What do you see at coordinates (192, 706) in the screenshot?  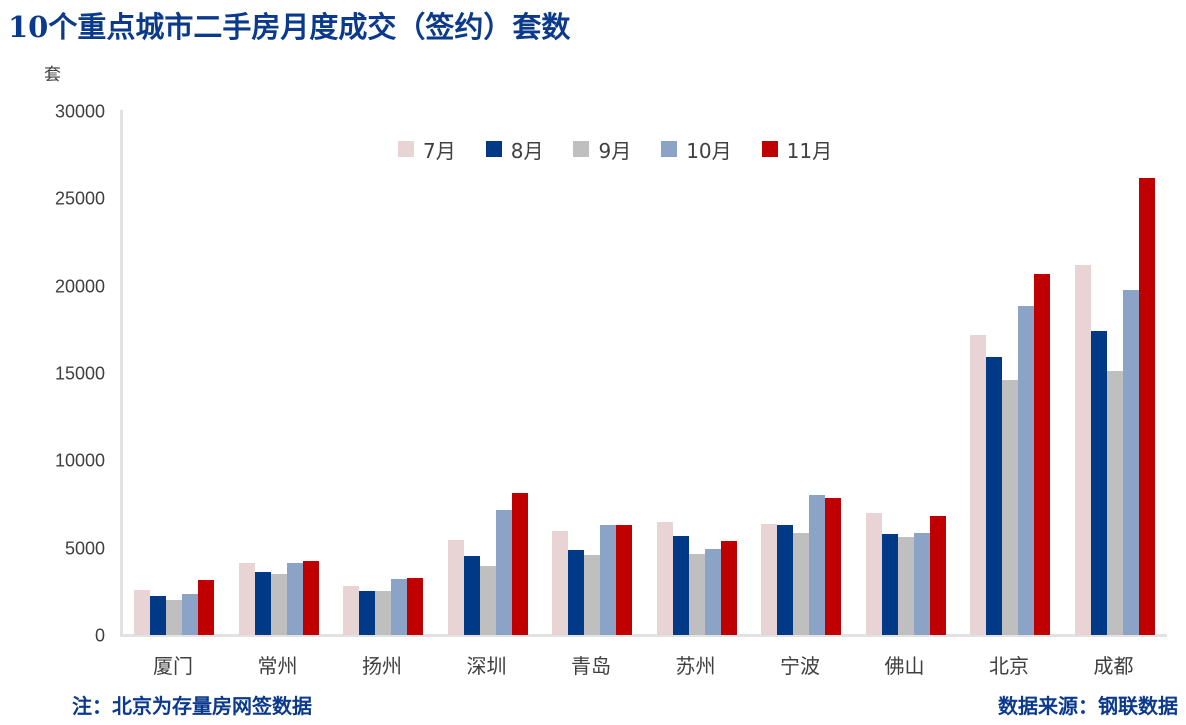 I see `footnote: 注：北京为存量房网签数据` at bounding box center [192, 706].